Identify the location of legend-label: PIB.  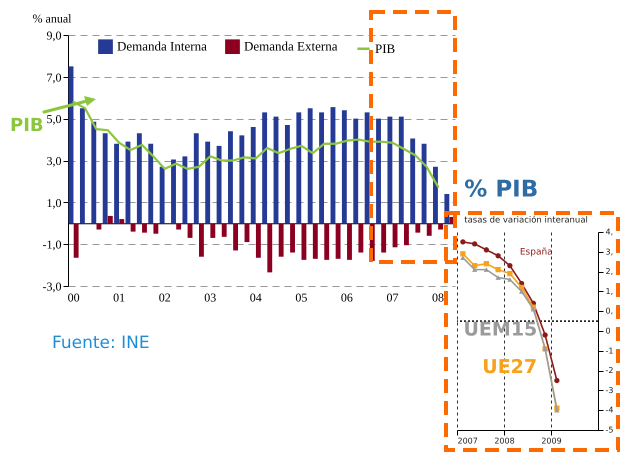
(385, 48).